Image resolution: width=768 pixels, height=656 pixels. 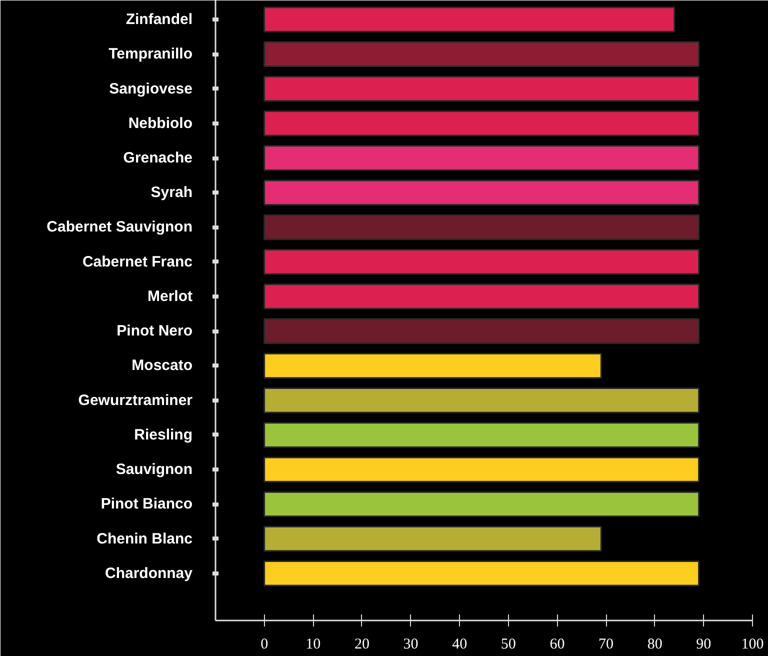 What do you see at coordinates (149, 573) in the screenshot?
I see `y-tick-label: Chardonnay` at bounding box center [149, 573].